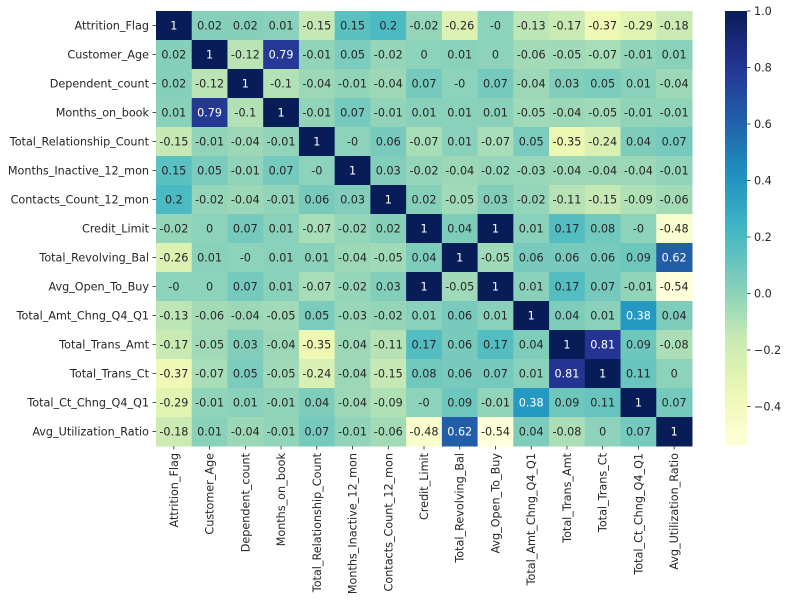 The height and width of the screenshot is (602, 790). What do you see at coordinates (173, 374) in the screenshot?
I see `cell-value-label: -0.37` at bounding box center [173, 374].